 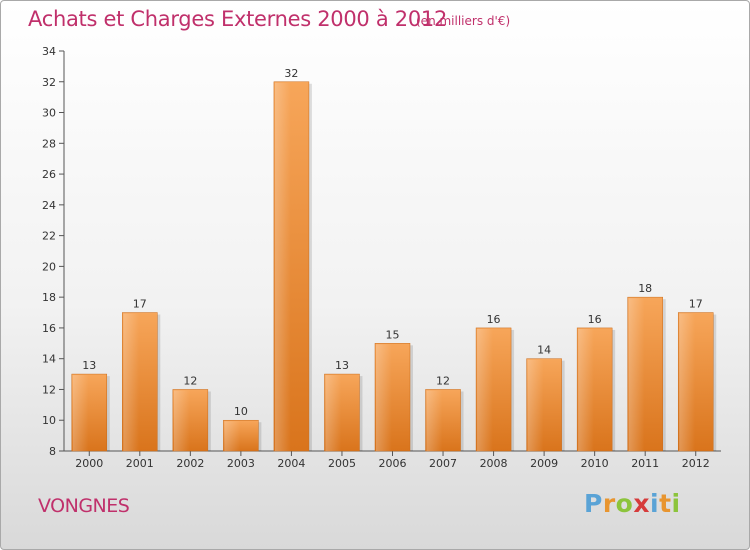 What do you see at coordinates (49, 82) in the screenshot?
I see `y-tick-label: 32` at bounding box center [49, 82].